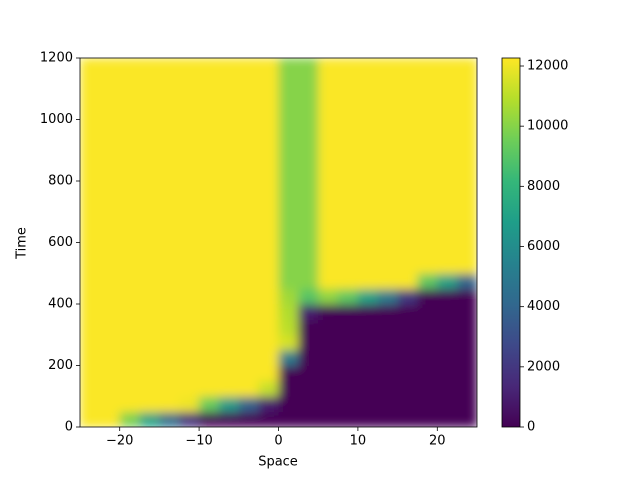 This screenshot has height=480, width=640. I want to click on colorbar-tick-label: 8000, so click(543, 186).